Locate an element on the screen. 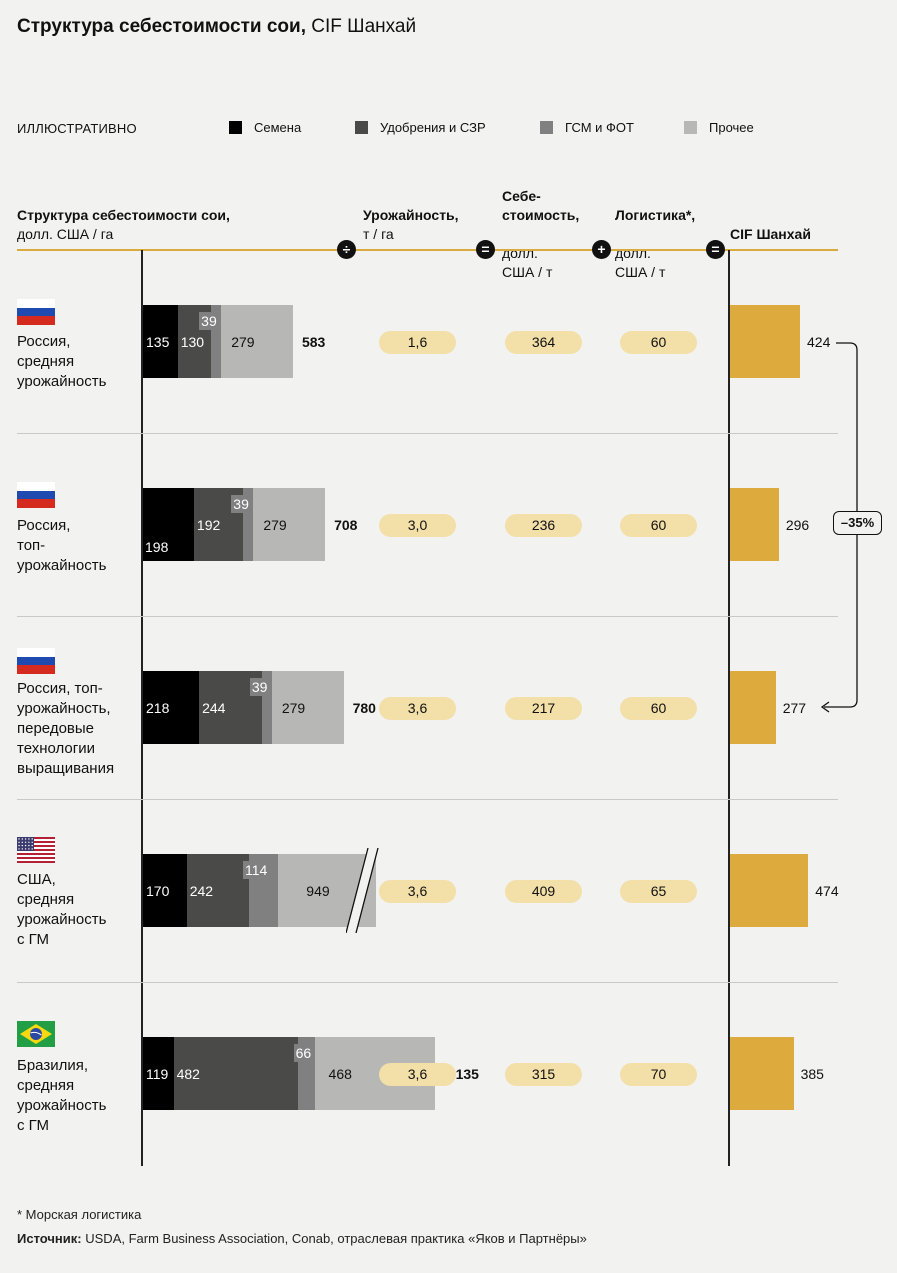 This screenshot has width=897, height=1273. plus-icon: + is located at coordinates (601, 249).